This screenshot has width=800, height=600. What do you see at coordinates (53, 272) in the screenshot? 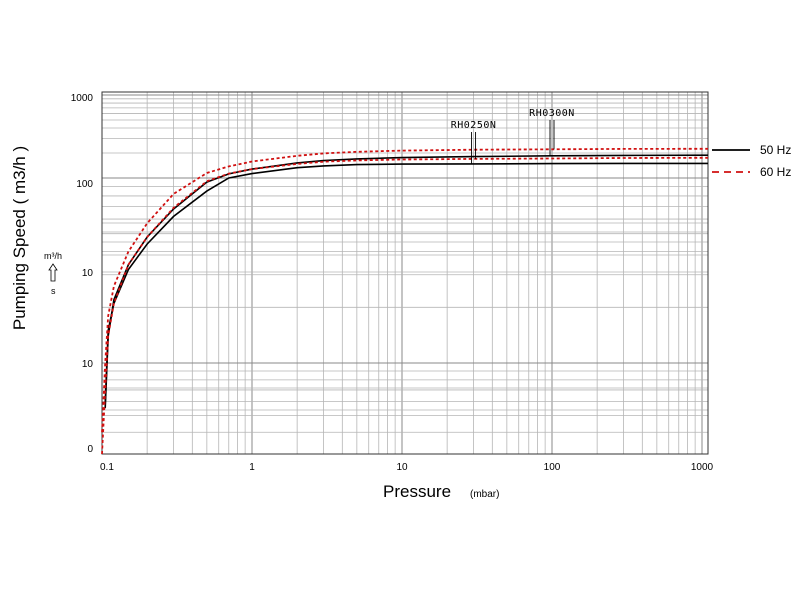
I see `up-arrow-icon` at bounding box center [53, 272].